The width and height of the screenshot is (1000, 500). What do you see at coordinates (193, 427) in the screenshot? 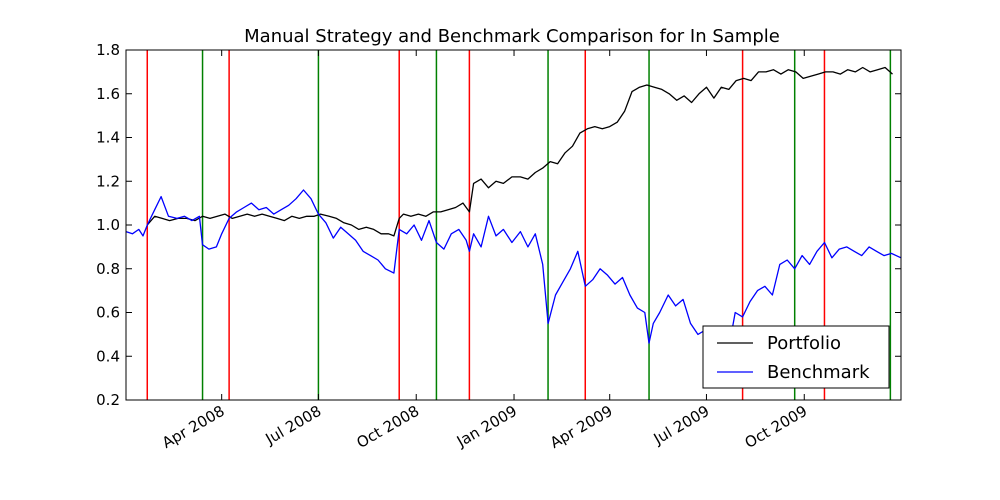
I see `x-tick-label: Apr 2008` at bounding box center [193, 427].